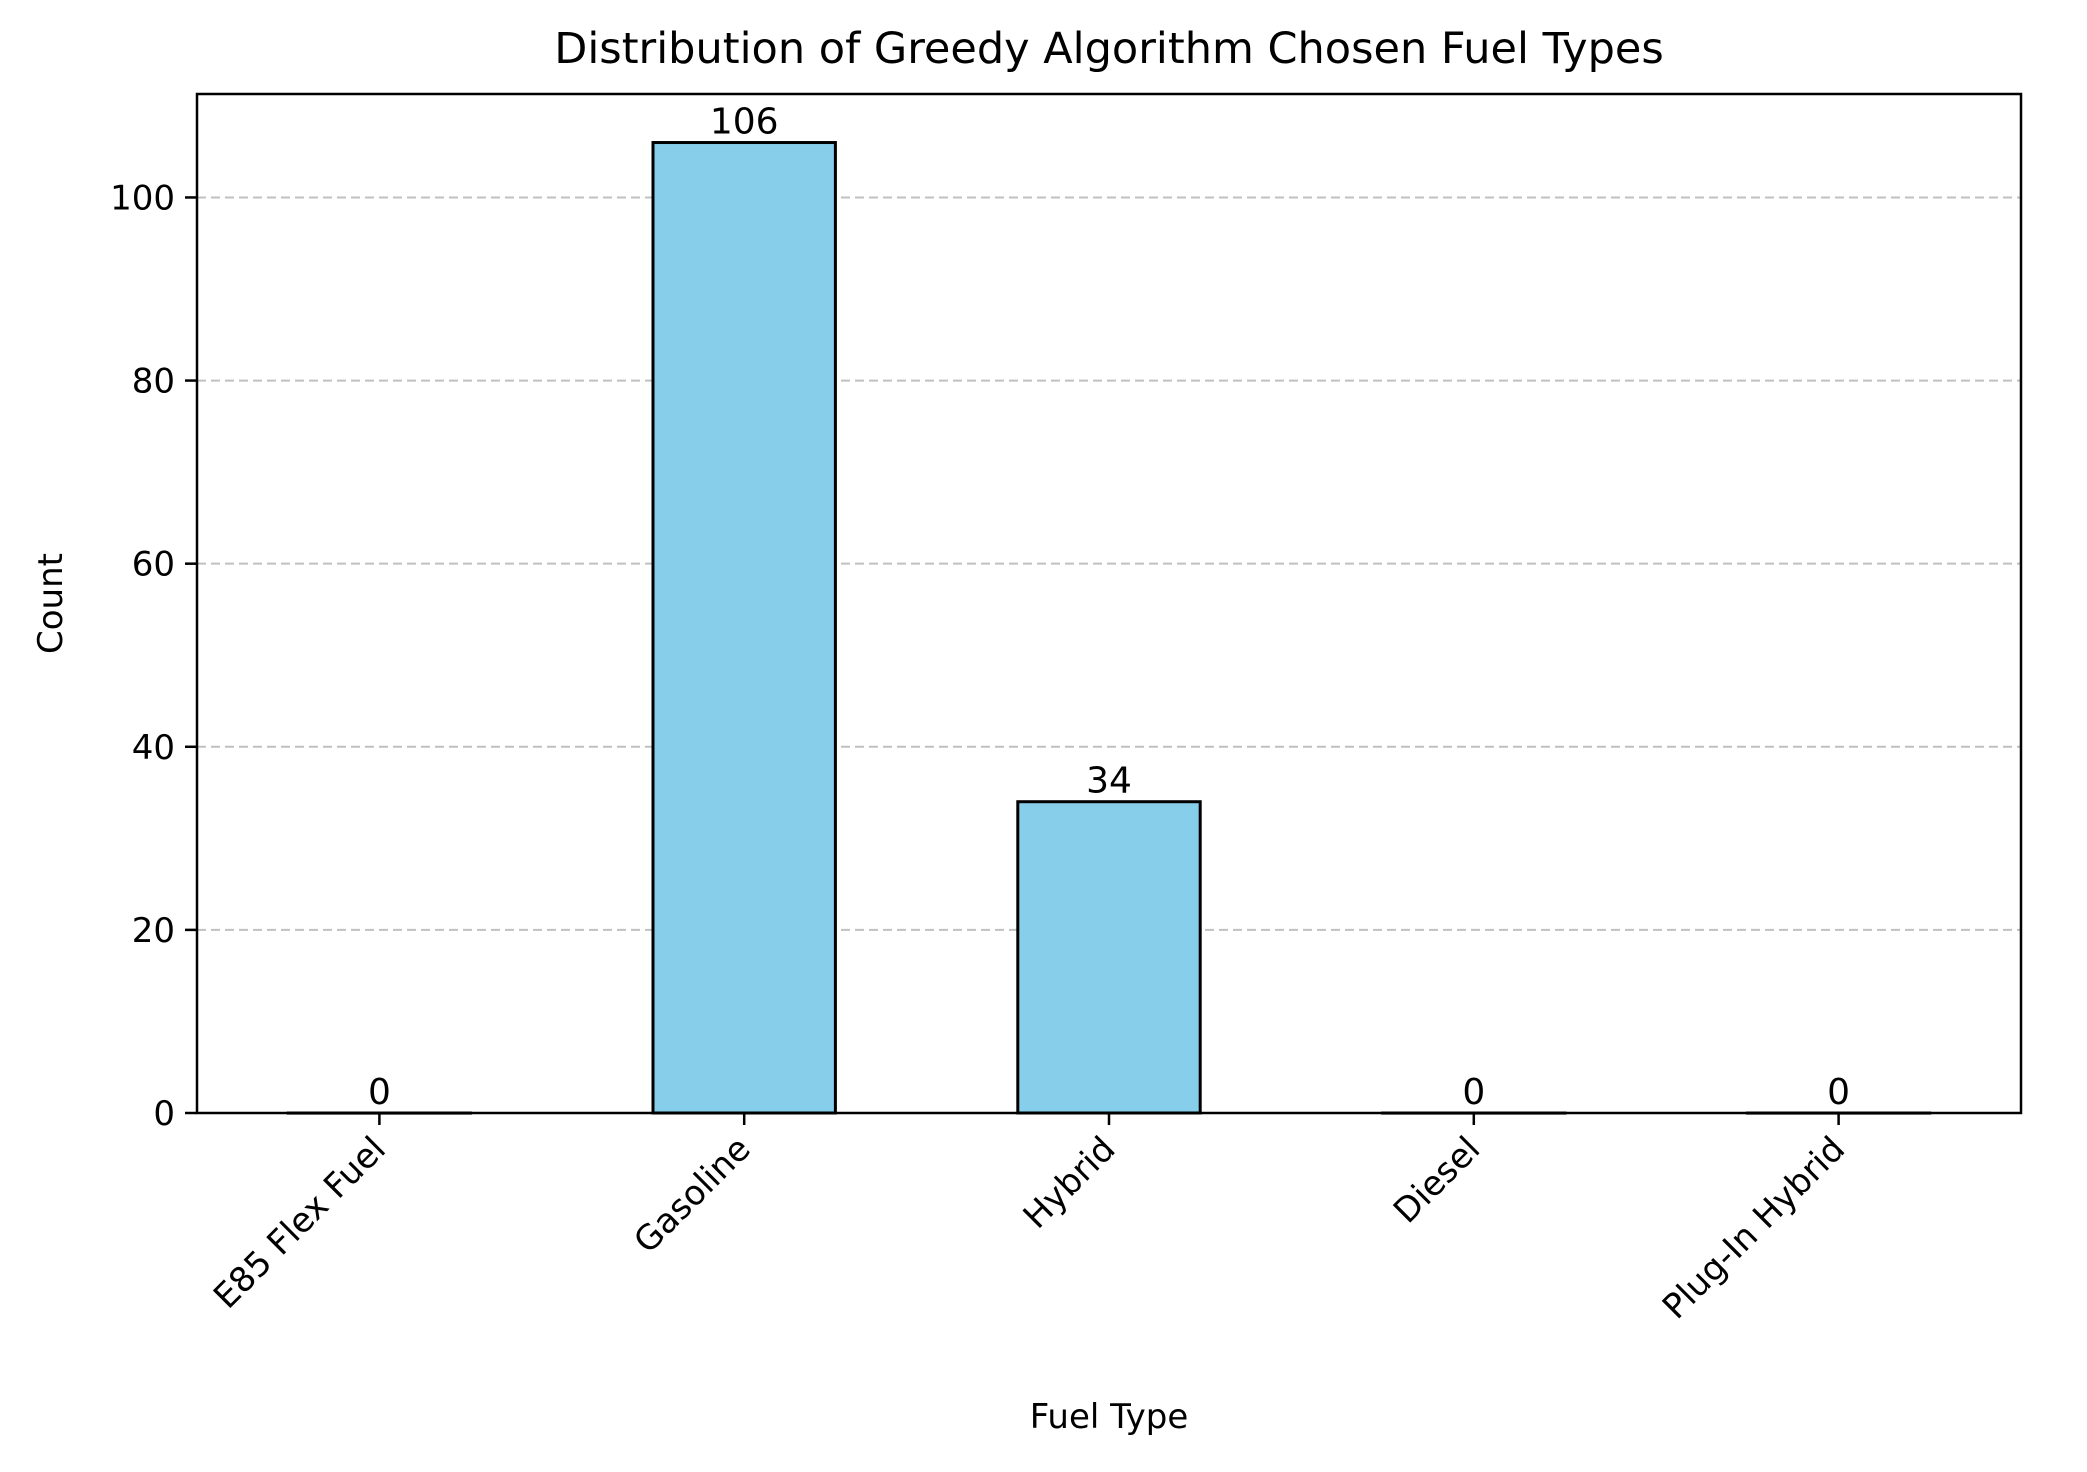 The height and width of the screenshot is (1472, 2087). What do you see at coordinates (142, 198) in the screenshot?
I see `y-tick-label: 100` at bounding box center [142, 198].